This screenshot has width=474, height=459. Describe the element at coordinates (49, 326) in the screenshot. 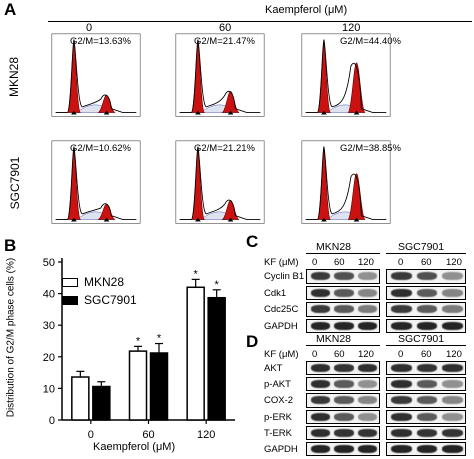

I see `y-tick-label-30: 30` at that location.